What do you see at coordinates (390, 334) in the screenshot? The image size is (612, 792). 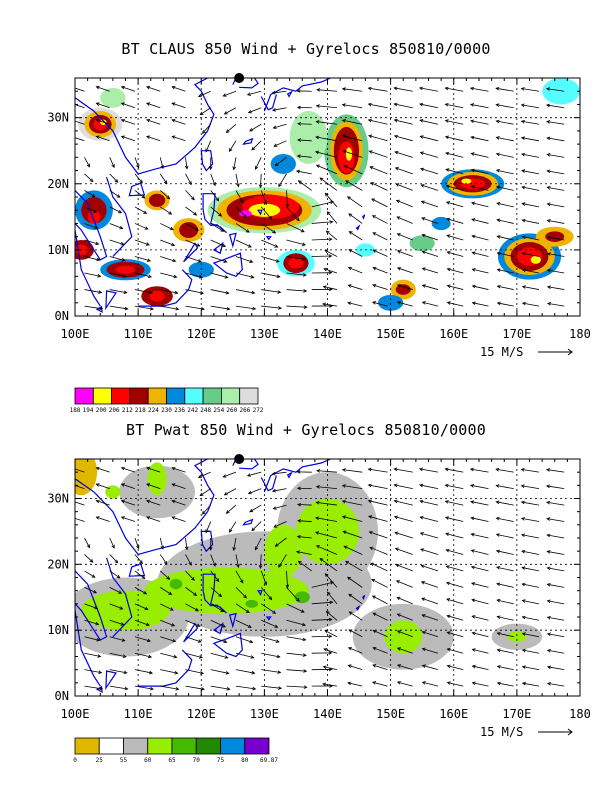 I see `x-tick-label: 150E` at bounding box center [390, 334].